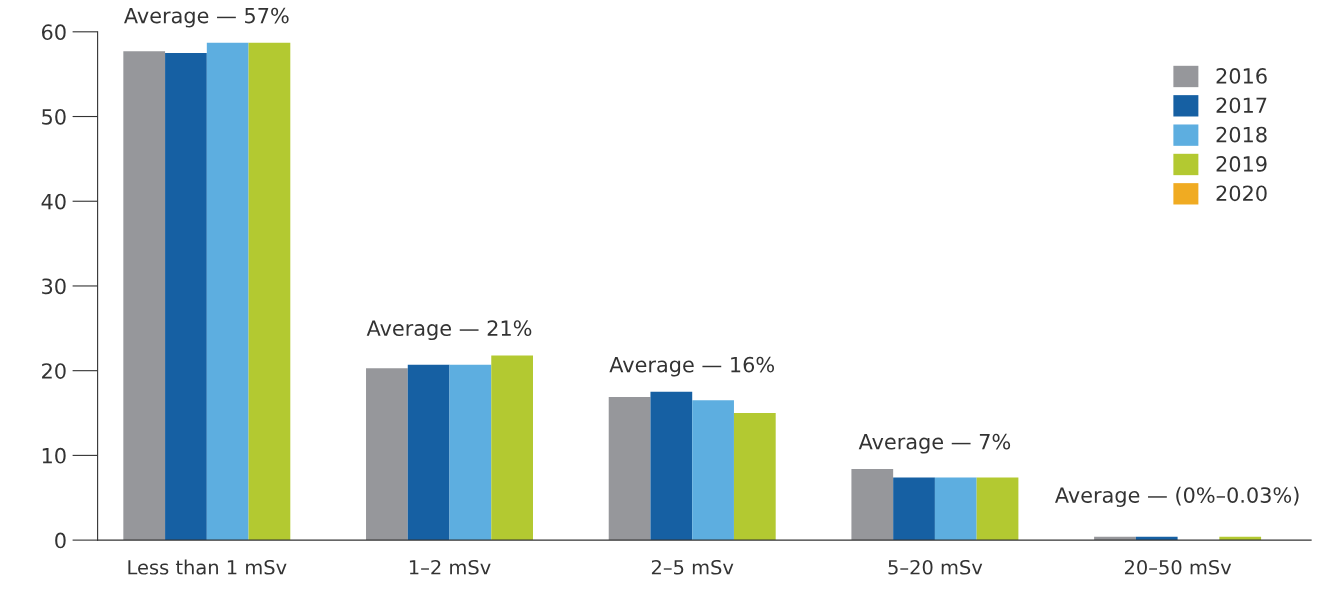 The width and height of the screenshot is (1319, 589). I want to click on y-tick-label: 60, so click(54, 32).